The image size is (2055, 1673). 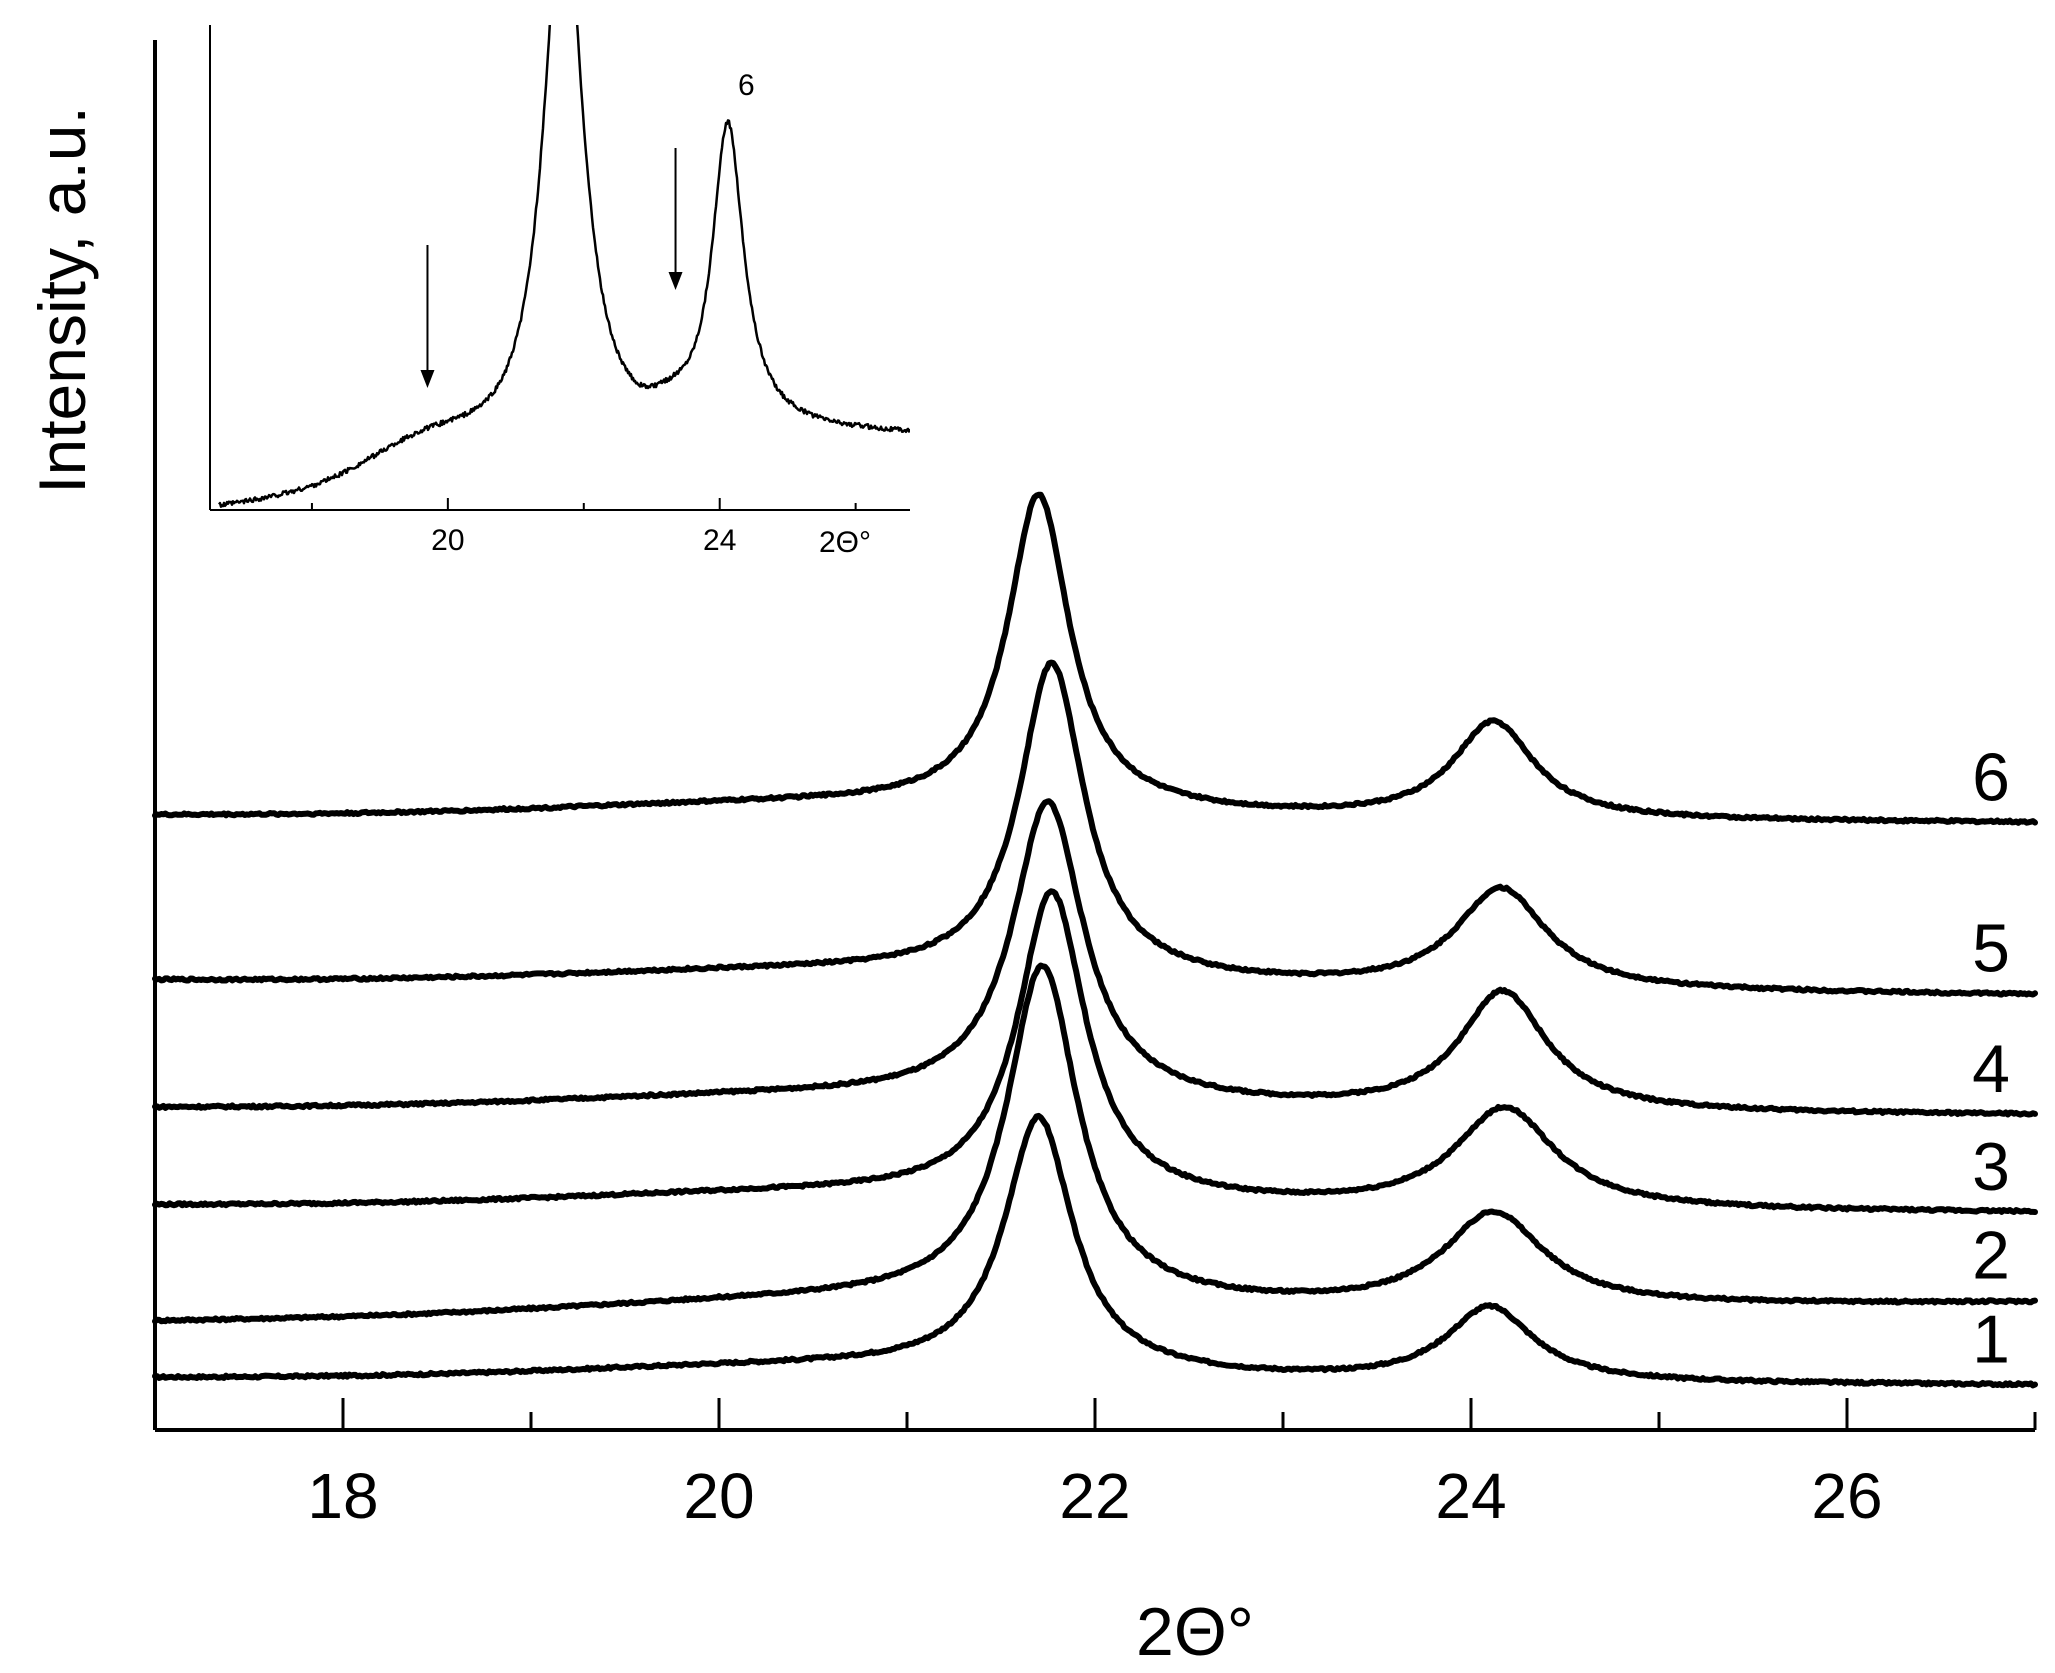 I want to click on curve-label-3: 3, so click(x=1991, y=1167).